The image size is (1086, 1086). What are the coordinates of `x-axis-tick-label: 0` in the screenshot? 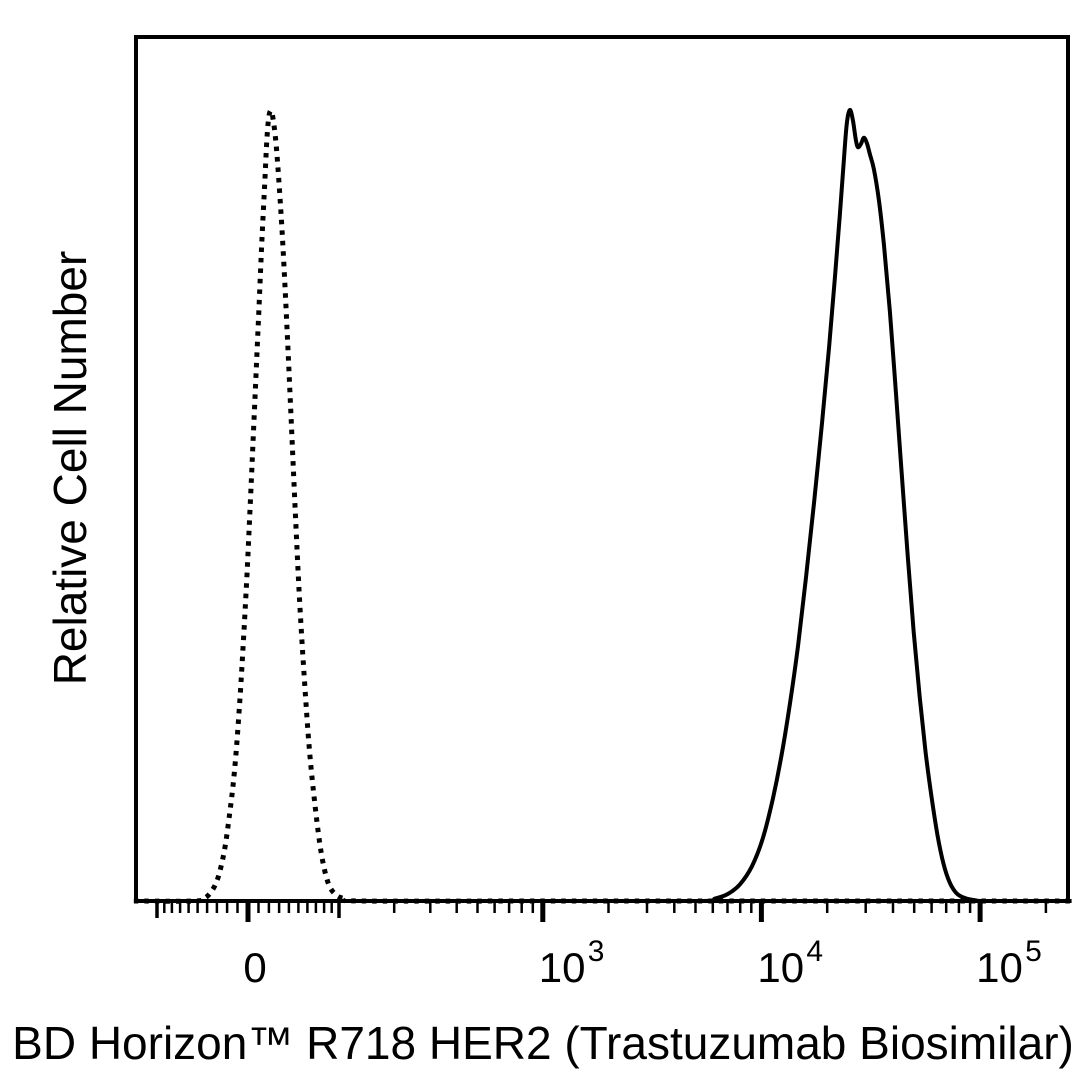 It's located at (254, 967).